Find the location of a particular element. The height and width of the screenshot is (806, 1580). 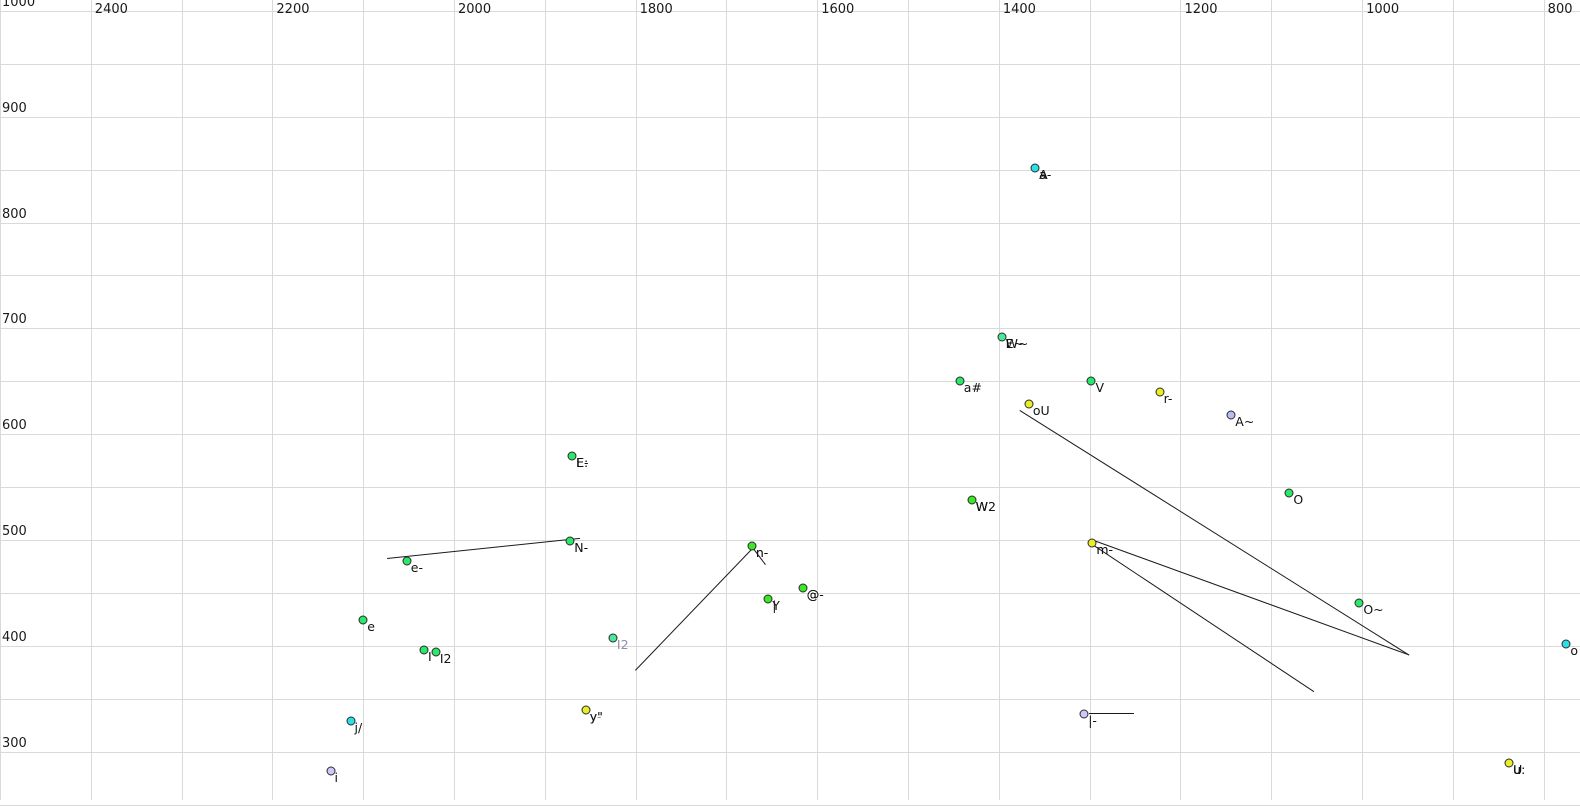

point-label: i is located at coordinates (336, 778).